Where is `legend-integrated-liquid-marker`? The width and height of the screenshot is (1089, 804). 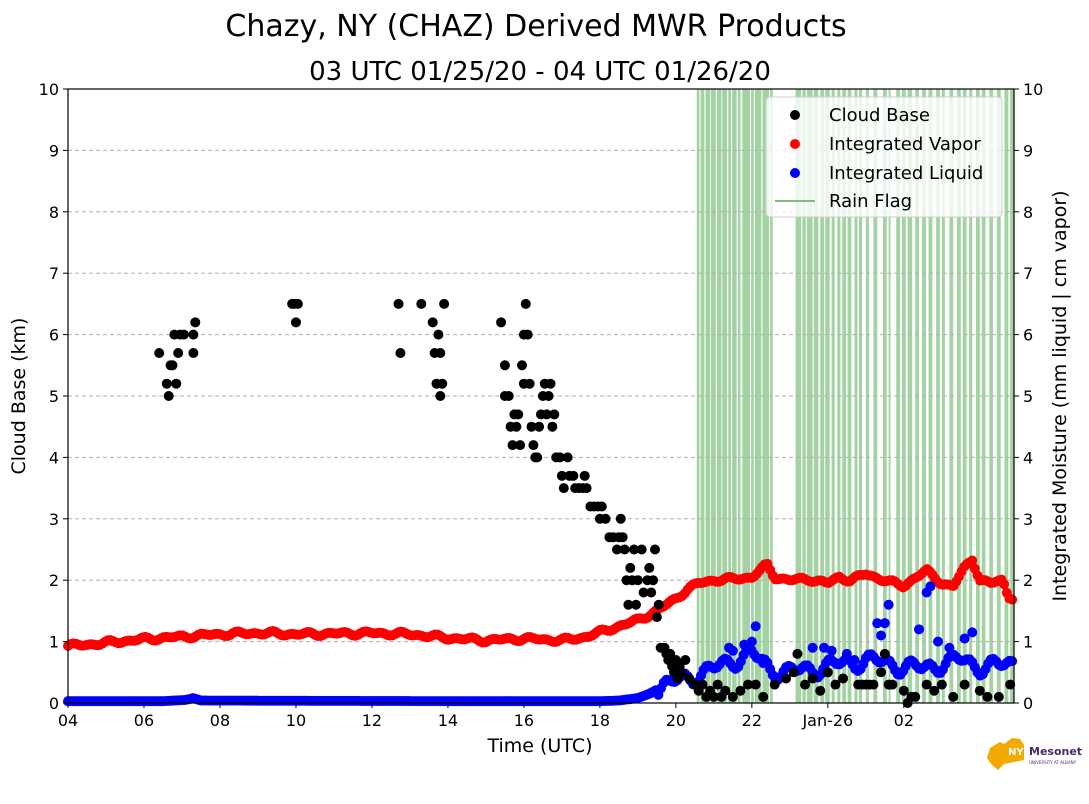
legend-integrated-liquid-marker is located at coordinates (795, 173).